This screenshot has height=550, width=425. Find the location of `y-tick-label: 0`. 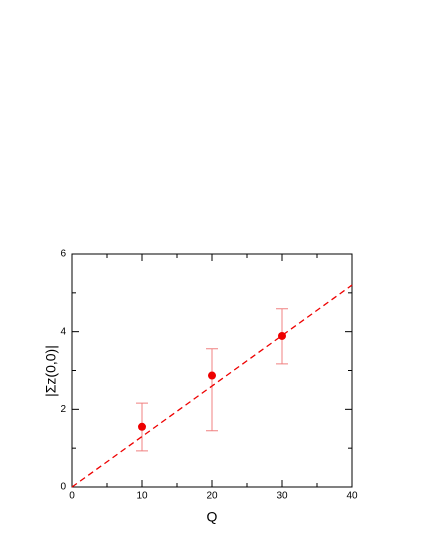

y-tick-label: 0 is located at coordinates (63, 487).